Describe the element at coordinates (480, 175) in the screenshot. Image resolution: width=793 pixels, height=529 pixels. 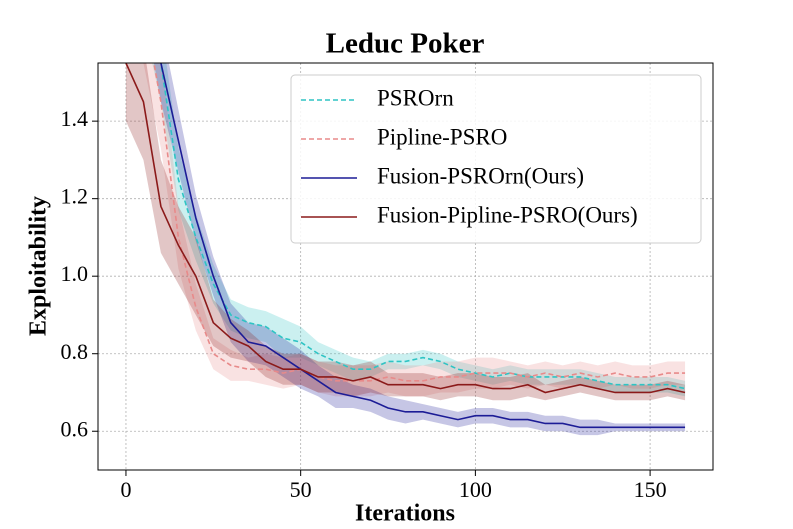
I see `legend-label: Fusion-PSROrn(Ours)` at that location.